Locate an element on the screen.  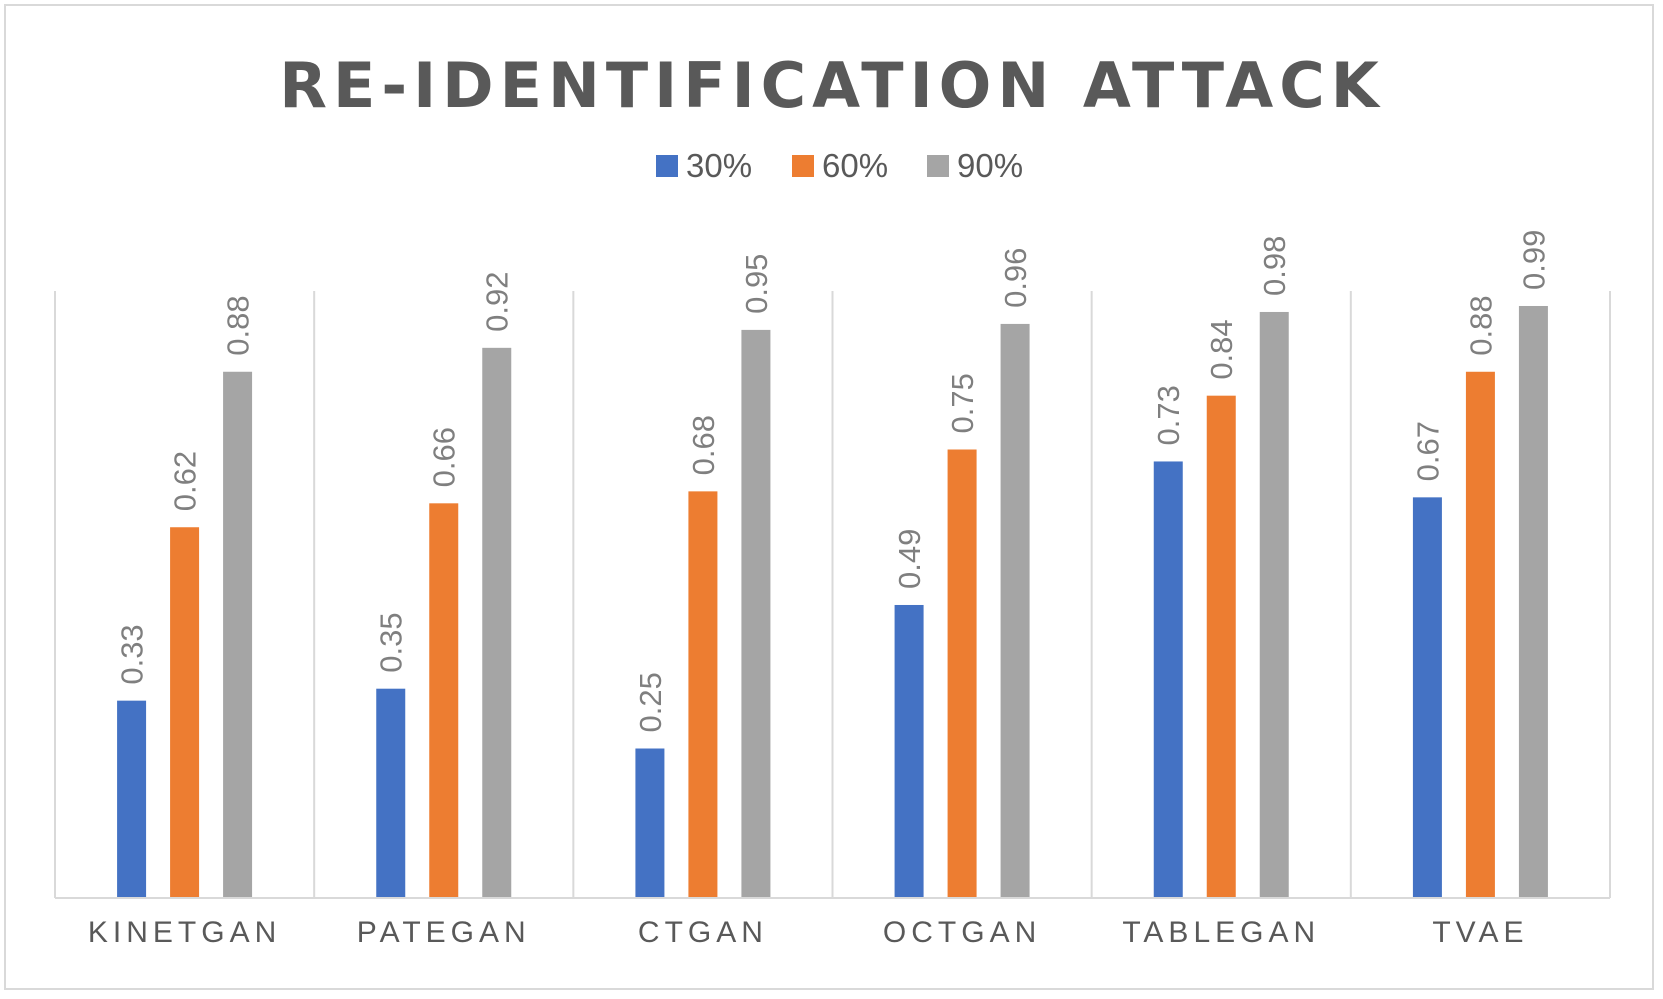
data-label: 0.67 is located at coordinates (1427, 451).